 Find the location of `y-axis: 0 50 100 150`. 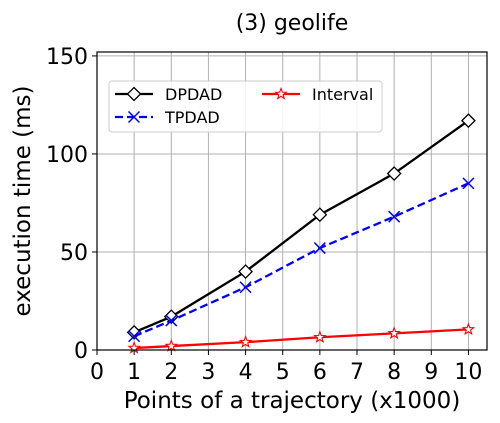

y-axis: 0 50 100 150 is located at coordinates (71, 204).